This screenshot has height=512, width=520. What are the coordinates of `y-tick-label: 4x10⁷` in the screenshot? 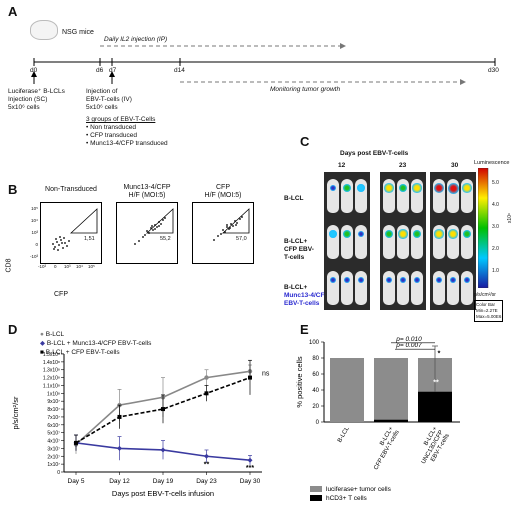 It's located at (53, 442).